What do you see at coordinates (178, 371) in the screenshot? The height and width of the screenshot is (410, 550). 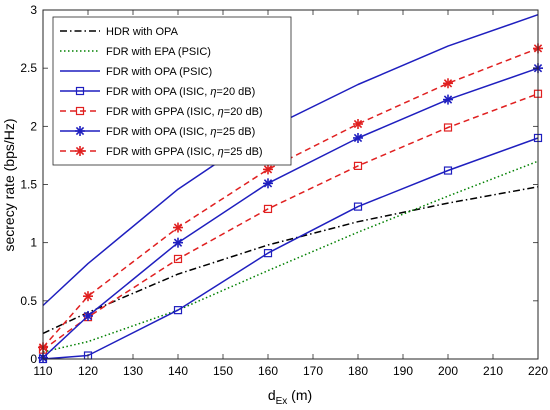 I see `x-tick-label: 140` at bounding box center [178, 371].